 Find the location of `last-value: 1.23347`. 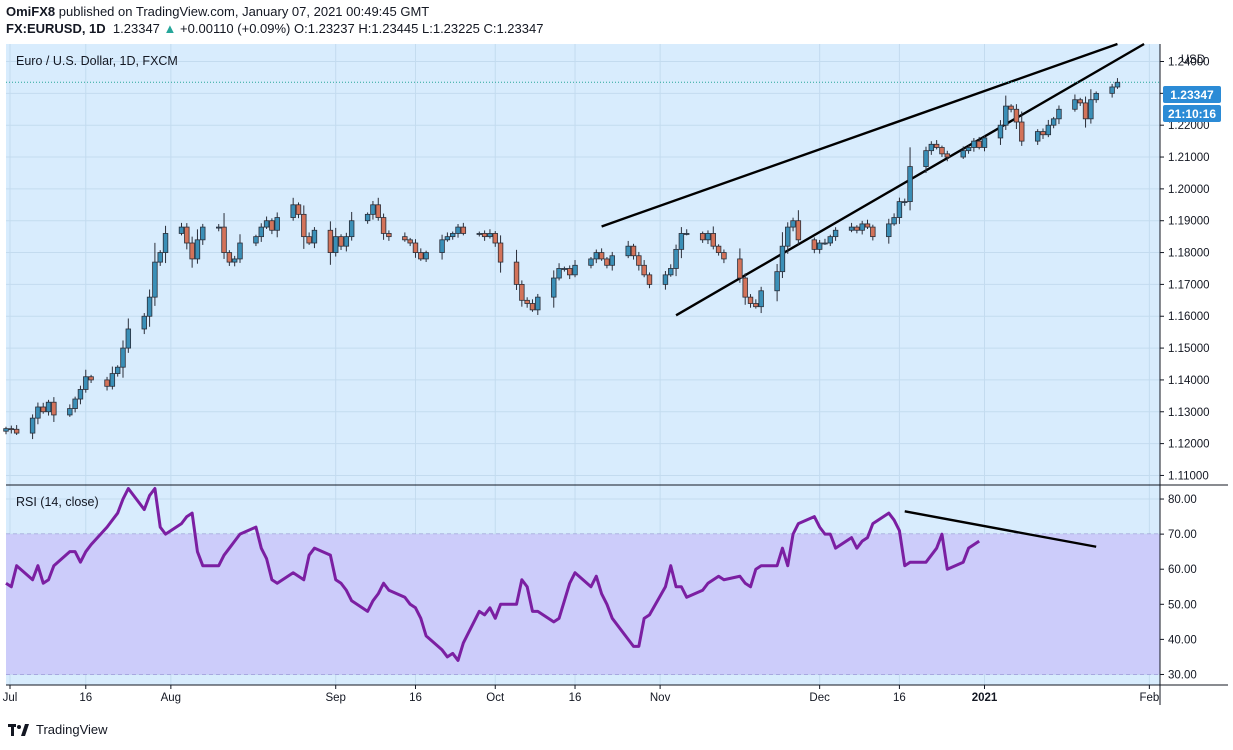

last-value: 1.23347 is located at coordinates (136, 28).